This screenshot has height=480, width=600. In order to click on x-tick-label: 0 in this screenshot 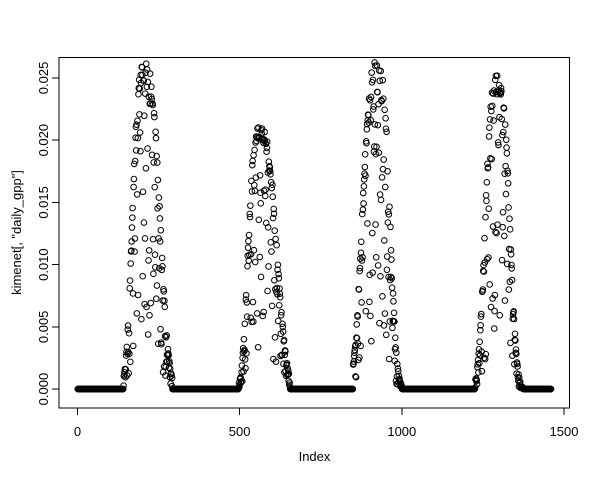, I will do `click(77, 431)`.